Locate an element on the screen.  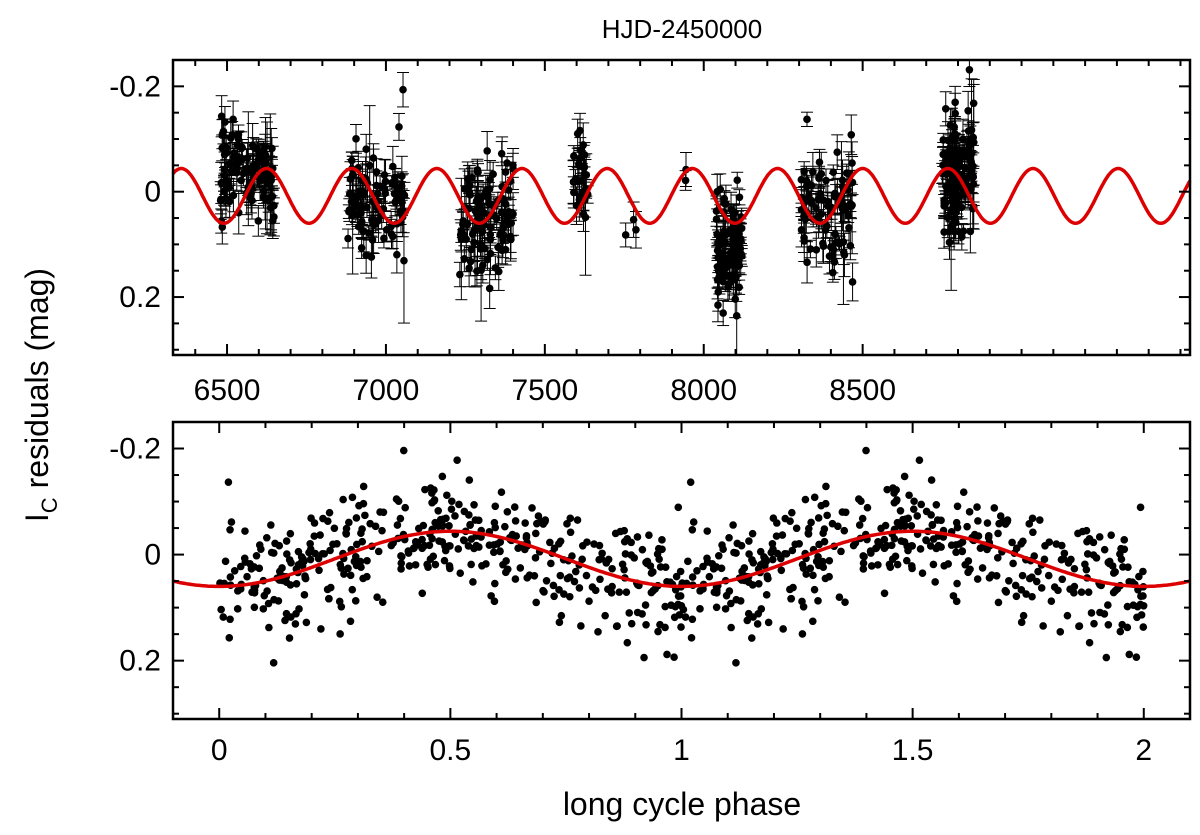
y-axis-title: IC residuals (mag) is located at coordinates (40, 395).